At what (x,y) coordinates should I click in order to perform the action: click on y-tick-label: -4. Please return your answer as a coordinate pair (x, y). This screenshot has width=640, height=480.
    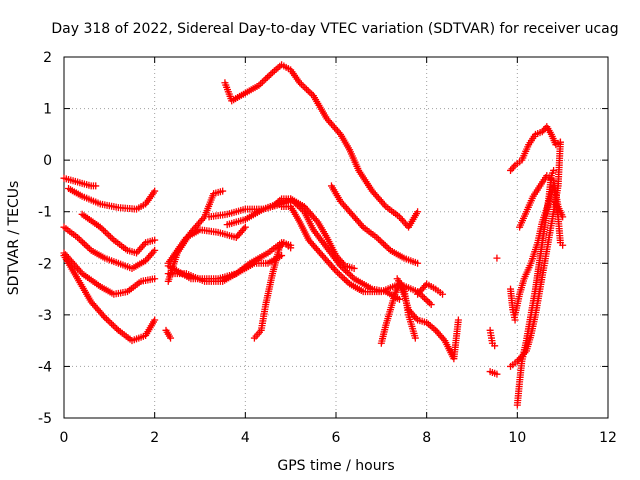
    Looking at the image, I should click on (45, 367).